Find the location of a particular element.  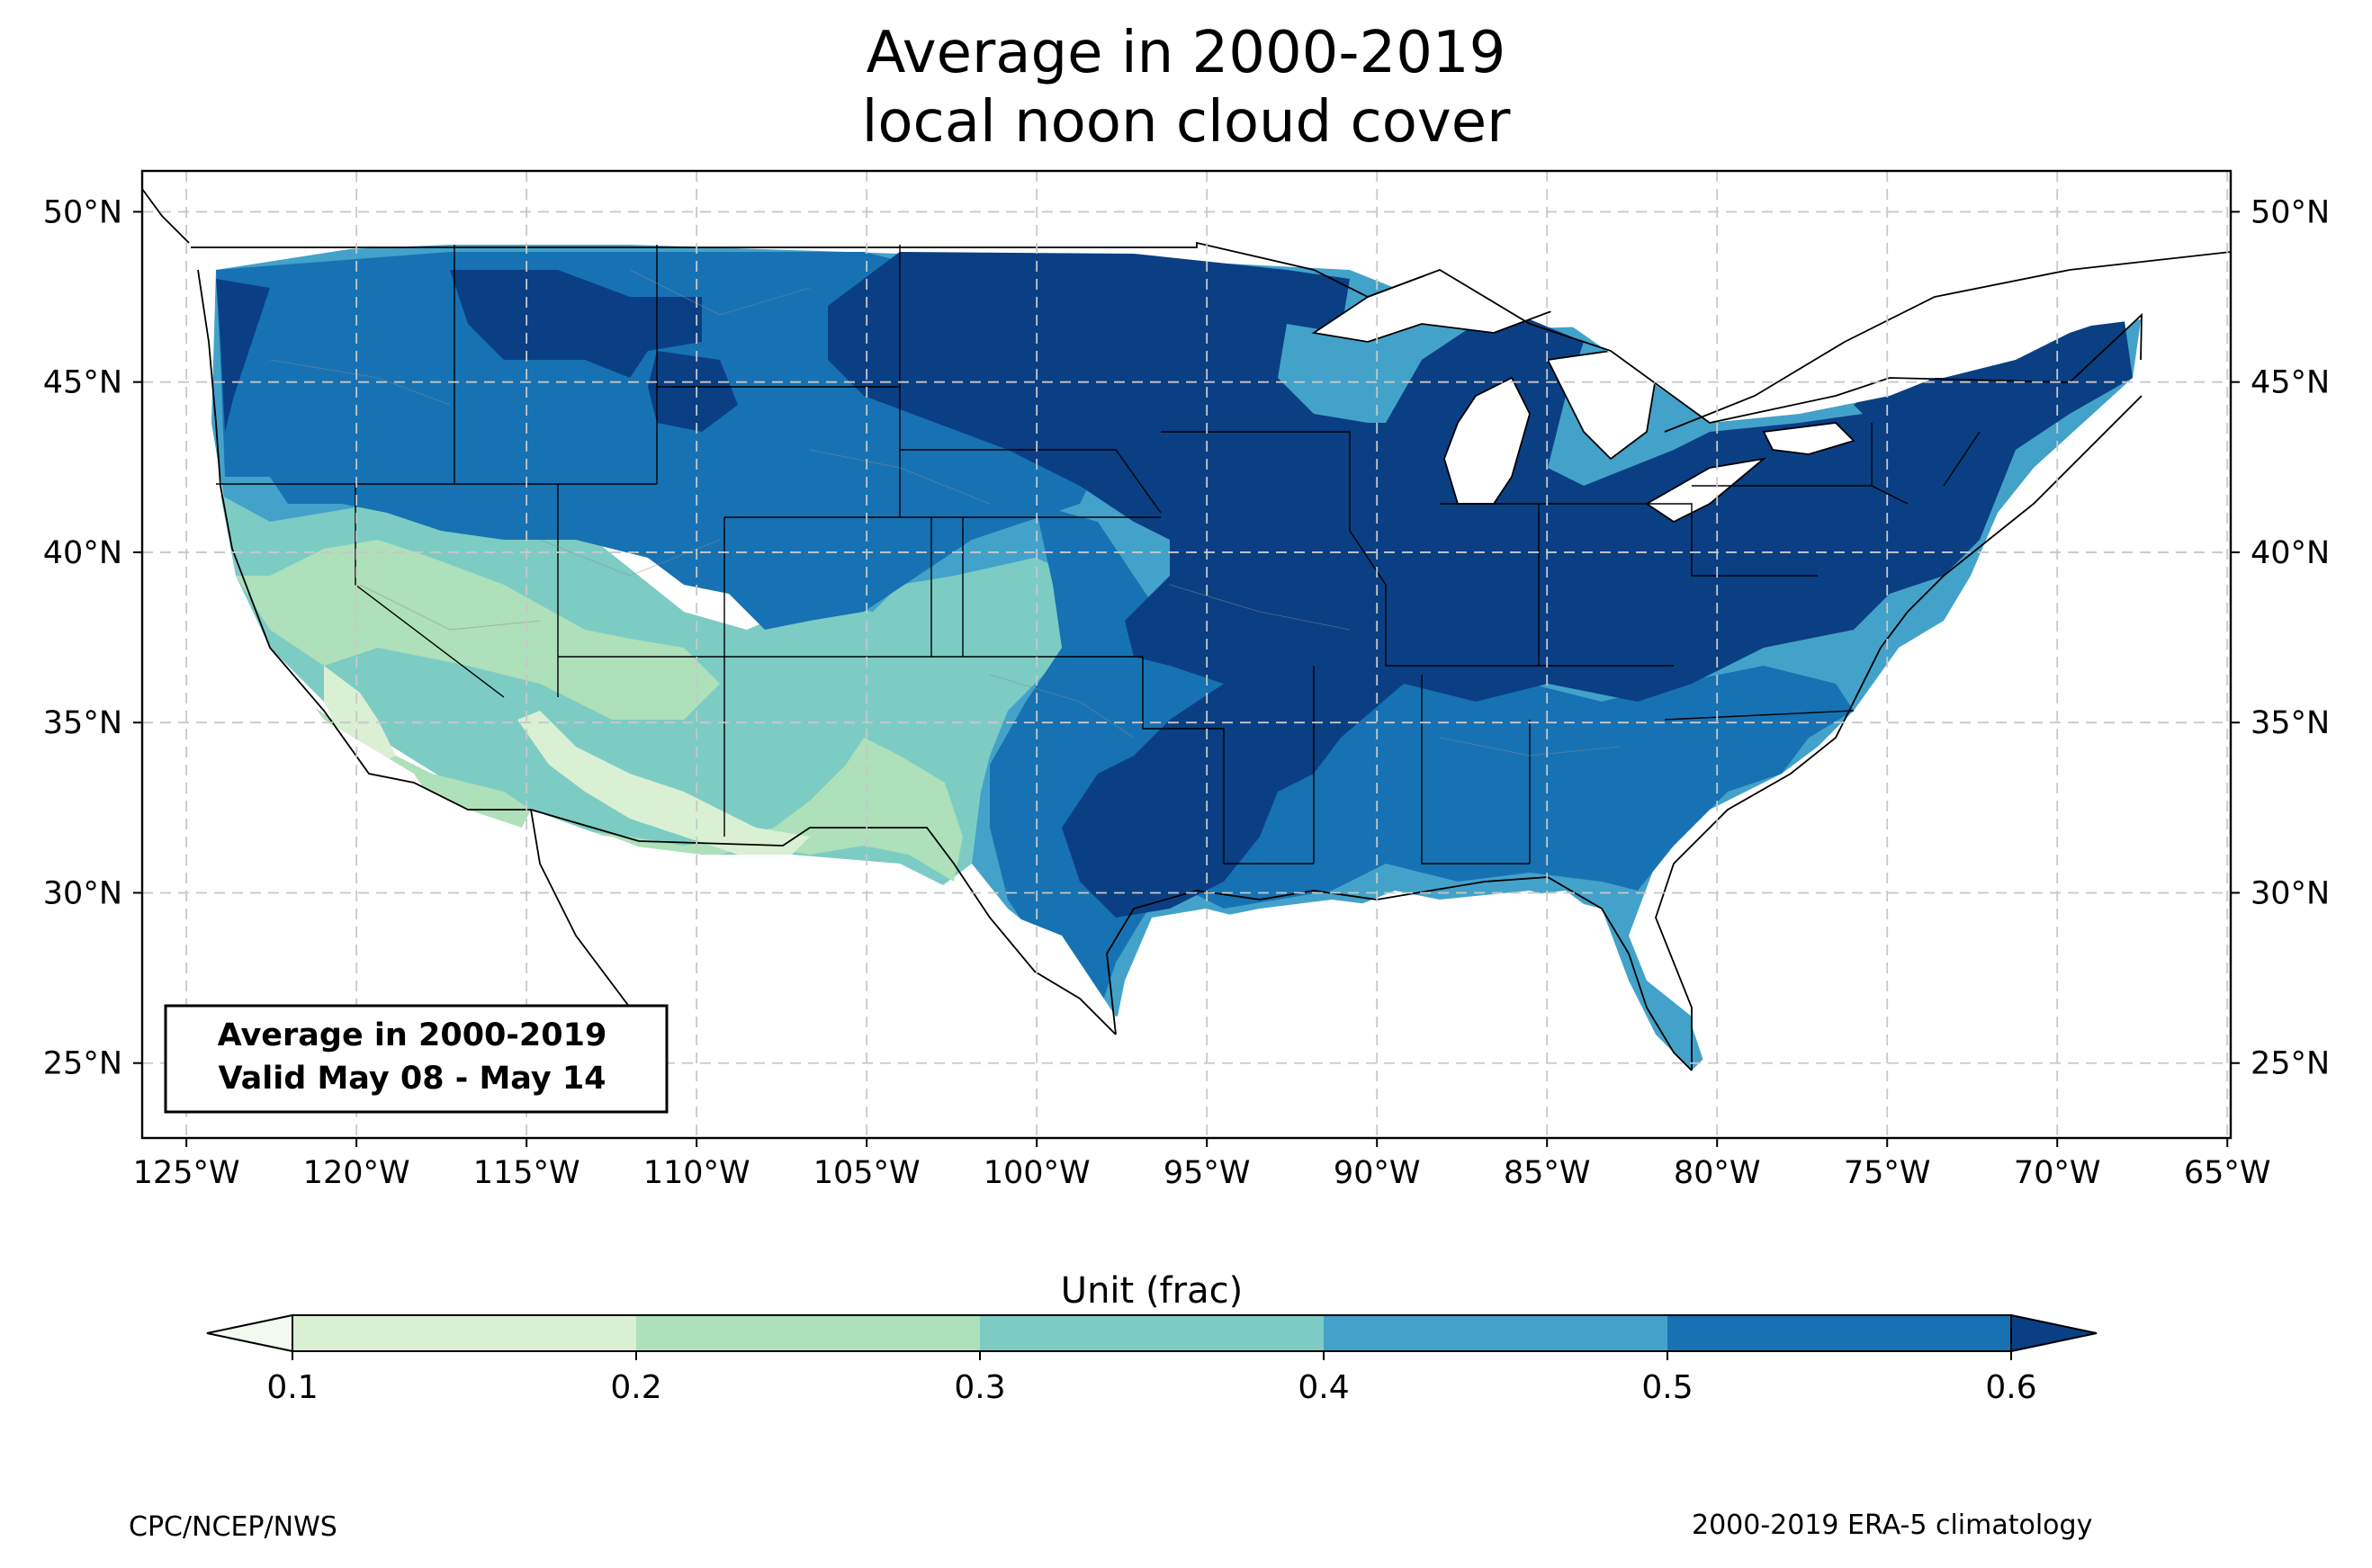

canada-land is located at coordinates (1186, 297).